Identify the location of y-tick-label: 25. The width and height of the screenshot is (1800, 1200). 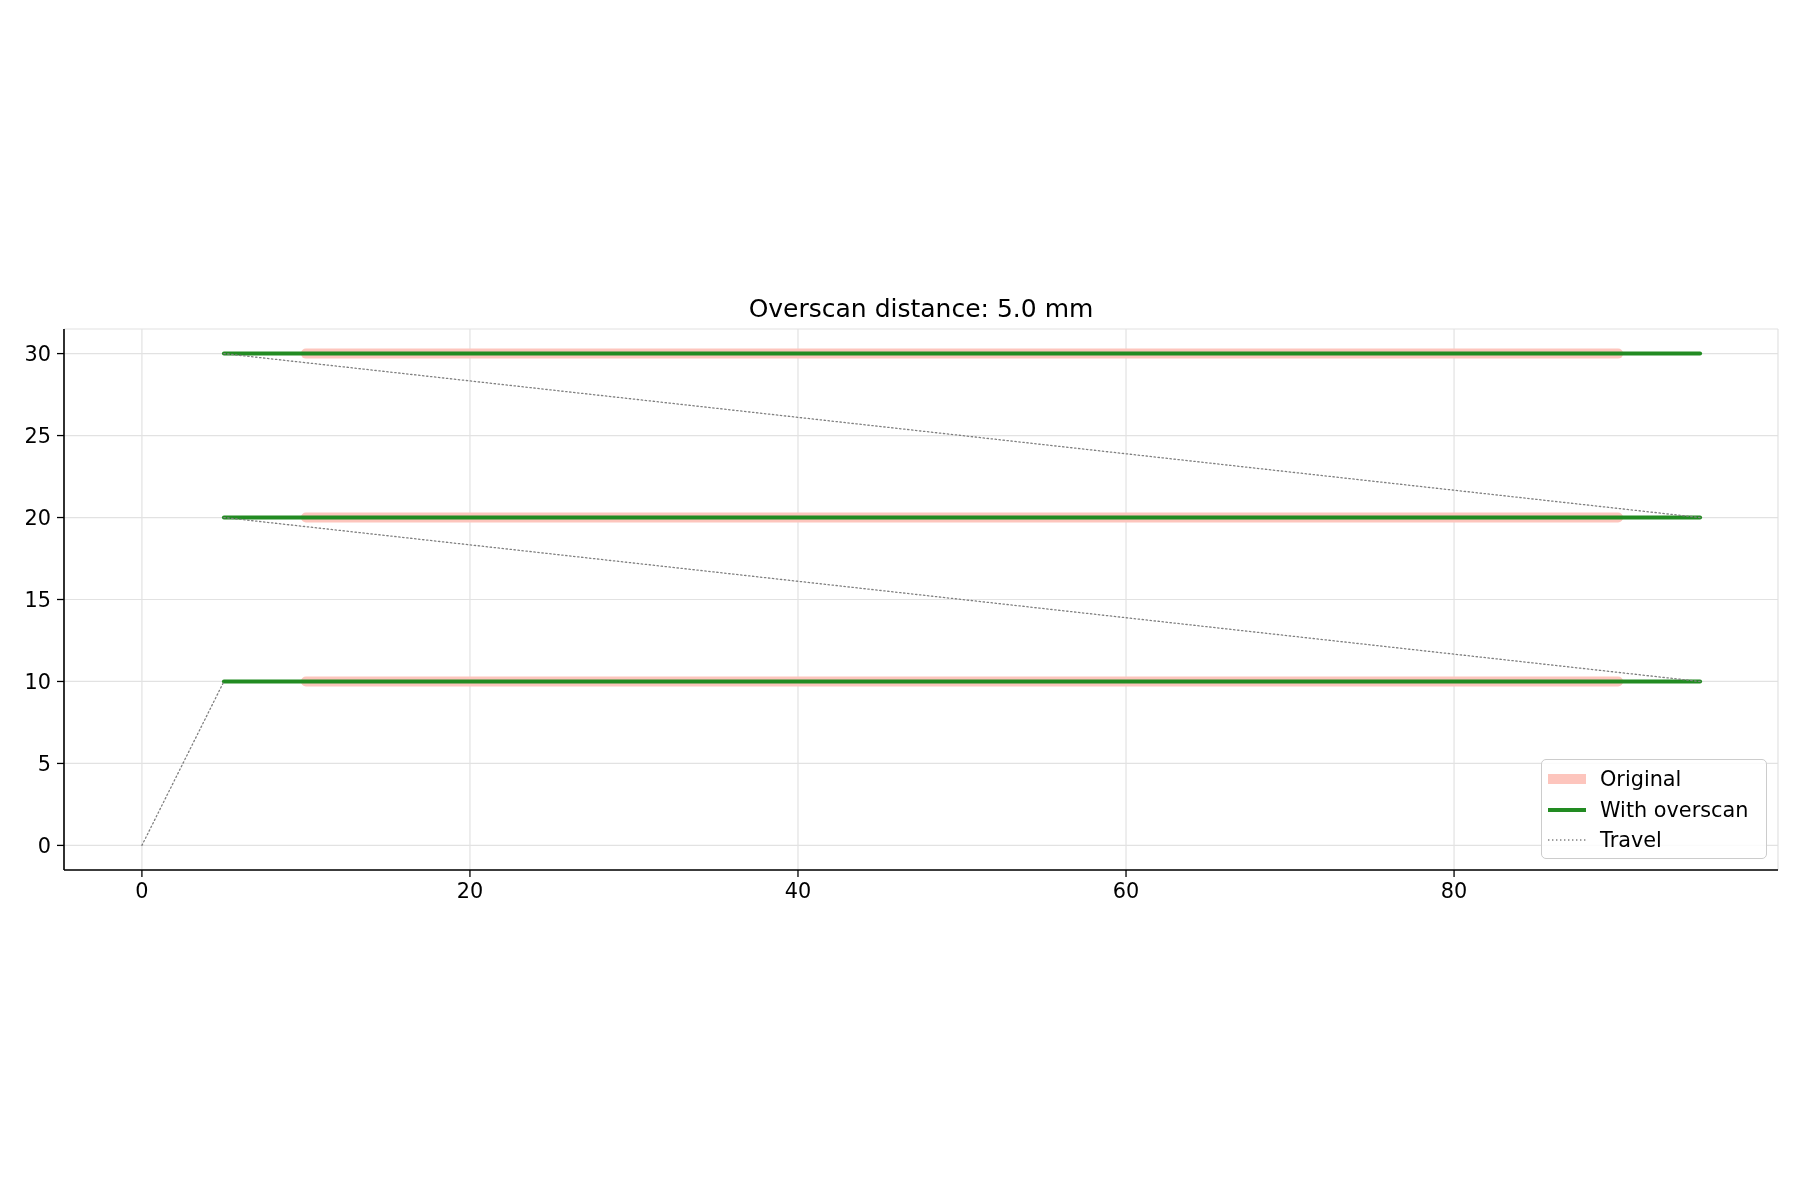
(37, 435).